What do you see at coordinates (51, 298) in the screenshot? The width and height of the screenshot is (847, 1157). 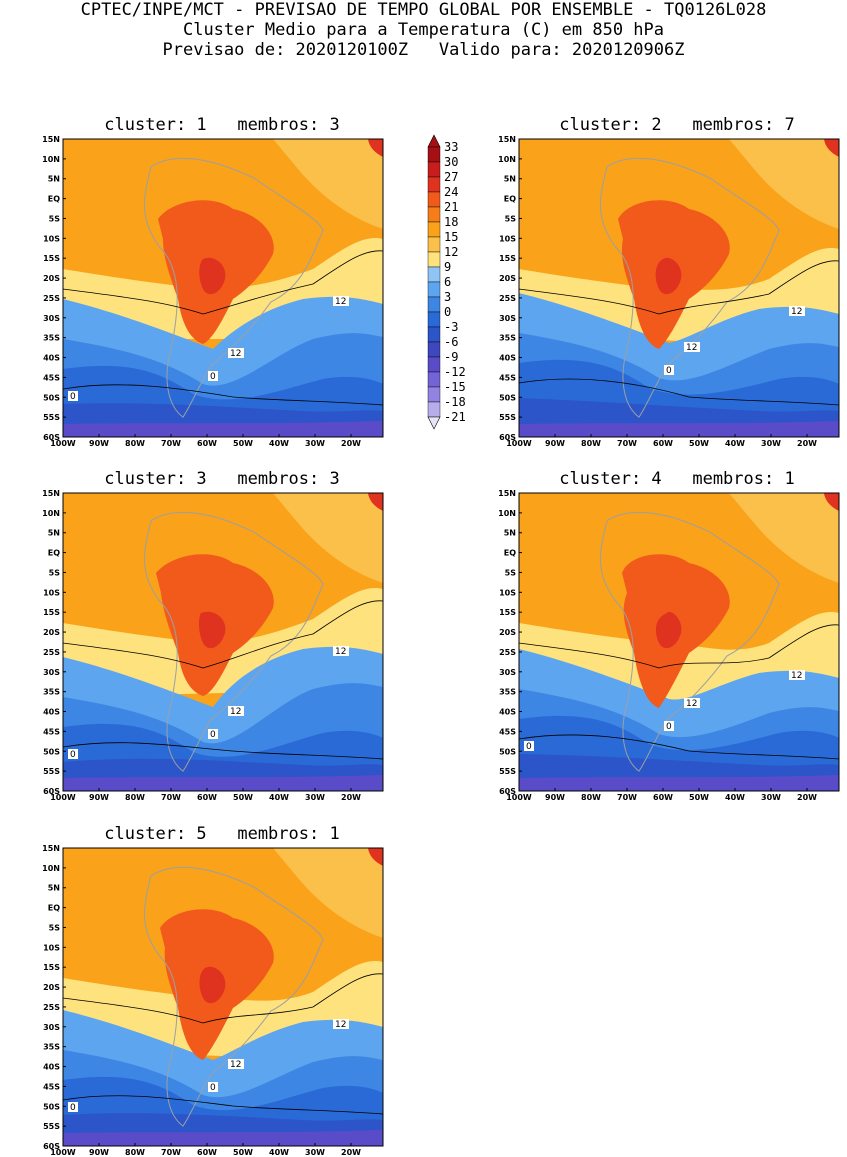 I see `y-tick-label: 25S` at bounding box center [51, 298].